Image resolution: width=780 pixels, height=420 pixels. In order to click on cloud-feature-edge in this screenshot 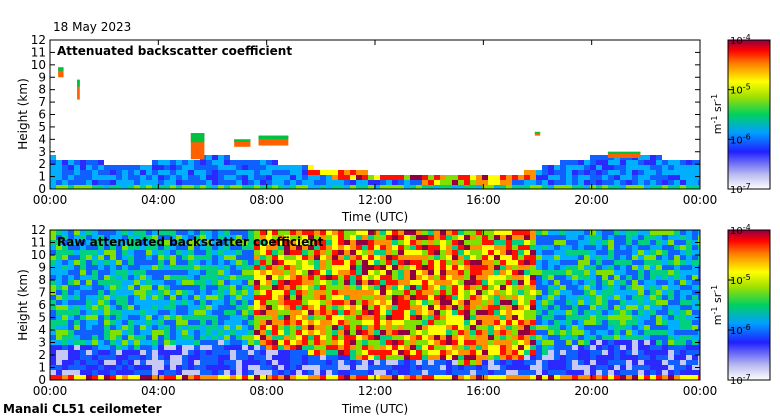, I will do `click(78, 83)`.